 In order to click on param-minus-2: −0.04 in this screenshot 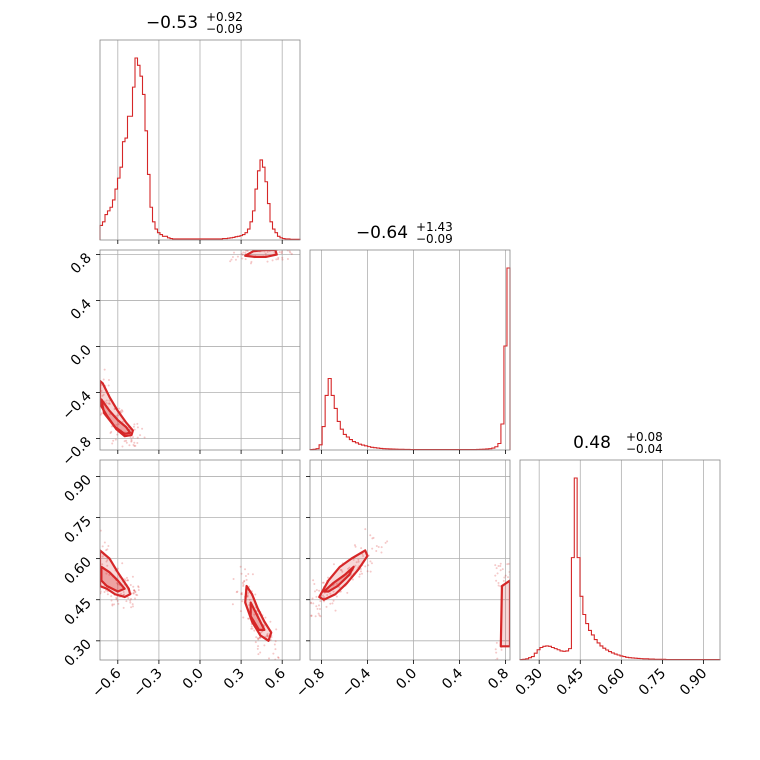, I will do `click(644, 449)`.